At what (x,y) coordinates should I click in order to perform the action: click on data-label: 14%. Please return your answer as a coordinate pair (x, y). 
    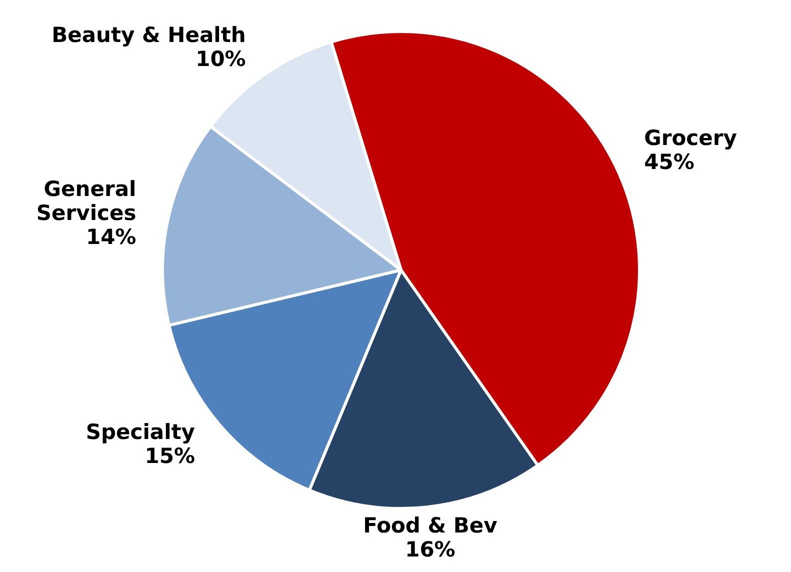
    Looking at the image, I should click on (111, 237).